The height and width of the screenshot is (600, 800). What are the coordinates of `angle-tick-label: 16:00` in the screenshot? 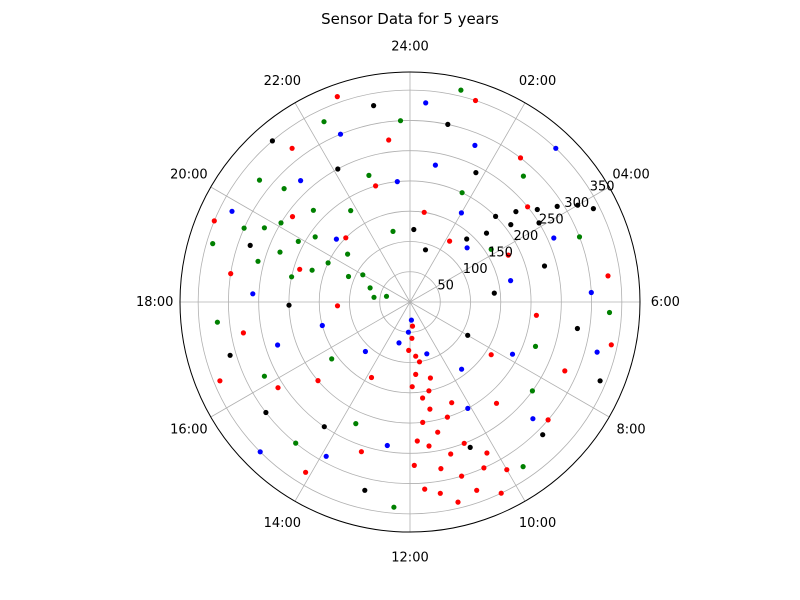 It's located at (188, 430).